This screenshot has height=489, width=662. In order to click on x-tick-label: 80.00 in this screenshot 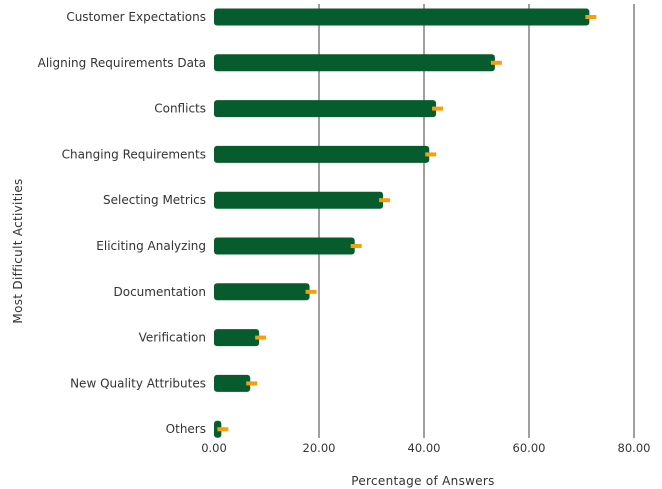, I will do `click(634, 448)`.